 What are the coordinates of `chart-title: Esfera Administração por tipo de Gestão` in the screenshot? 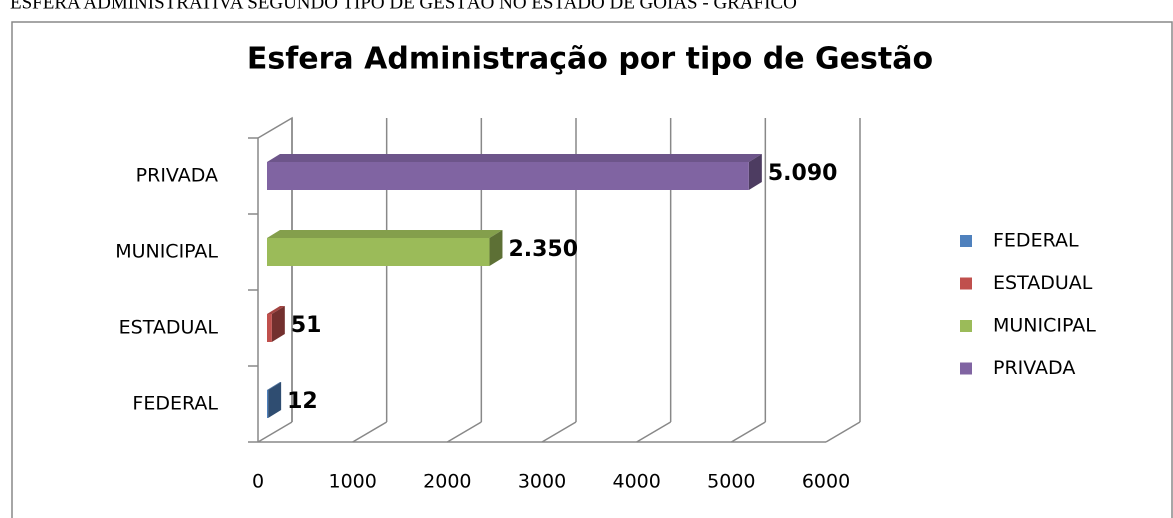 It's located at (590, 59).